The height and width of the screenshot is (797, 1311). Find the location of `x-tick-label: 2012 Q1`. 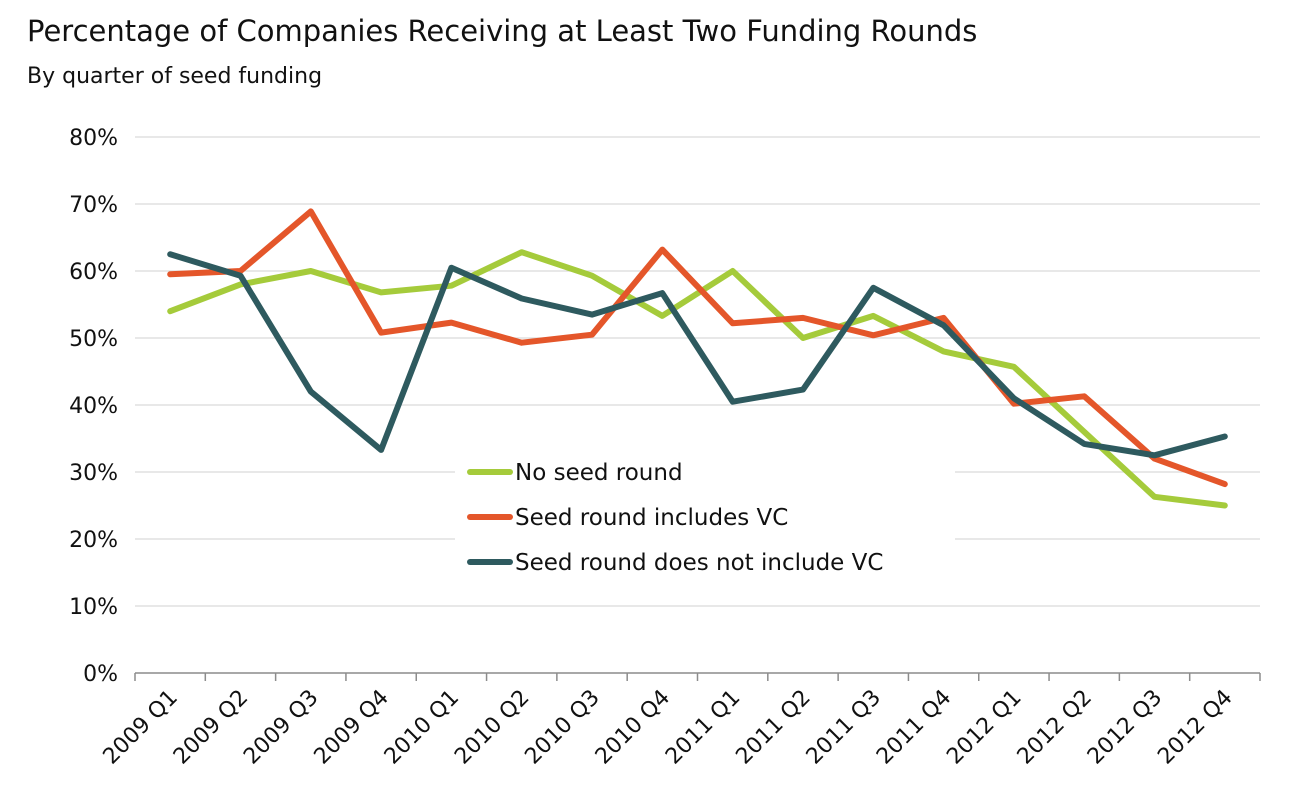

x-tick-label: 2012 Q1 is located at coordinates (984, 727).